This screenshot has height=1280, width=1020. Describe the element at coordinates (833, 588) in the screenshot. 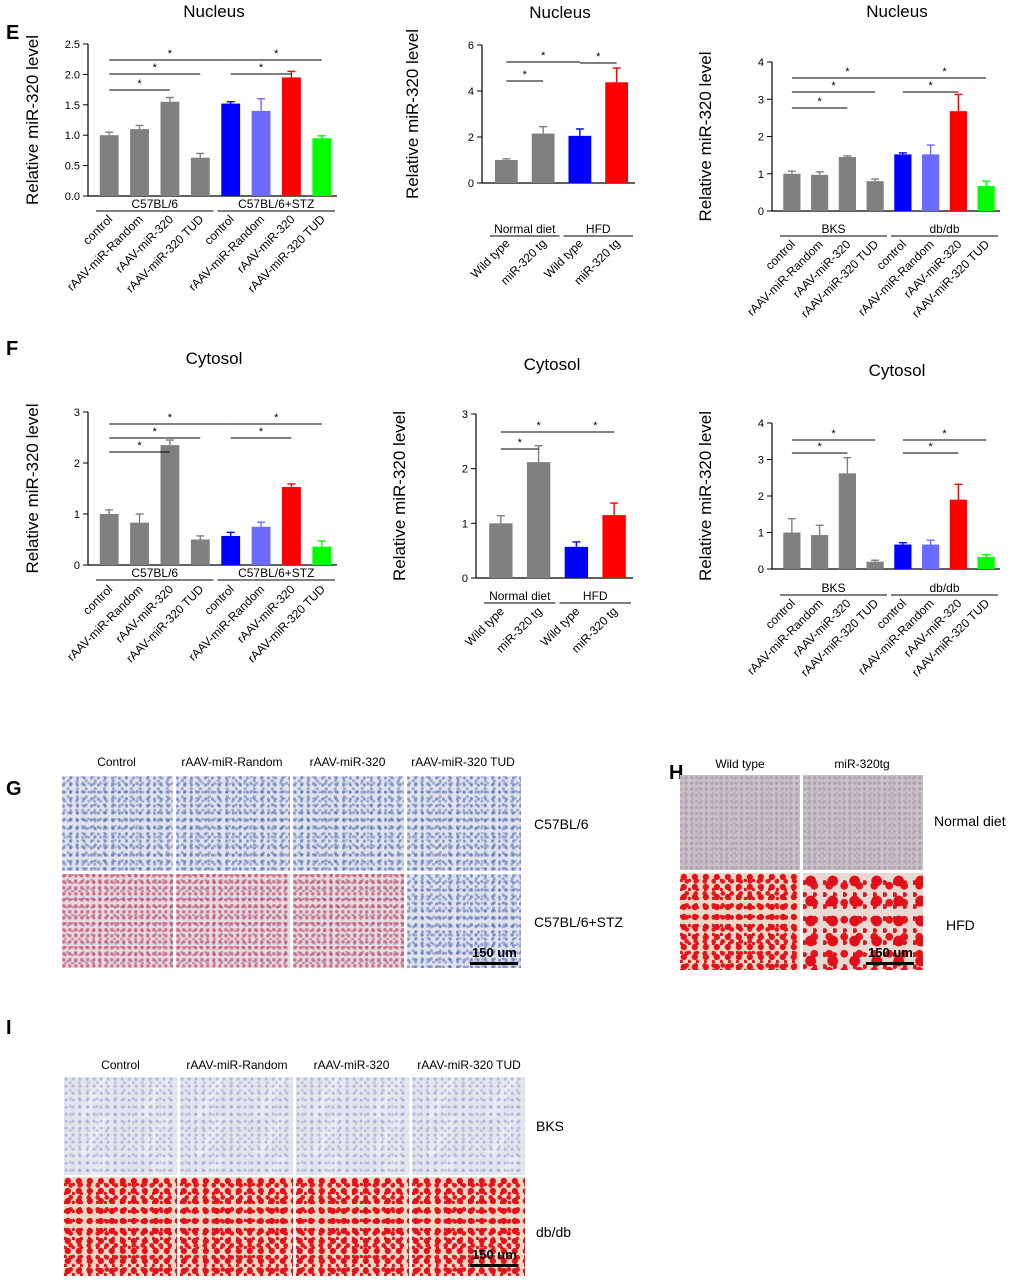

I see `group-label: BKS` at that location.